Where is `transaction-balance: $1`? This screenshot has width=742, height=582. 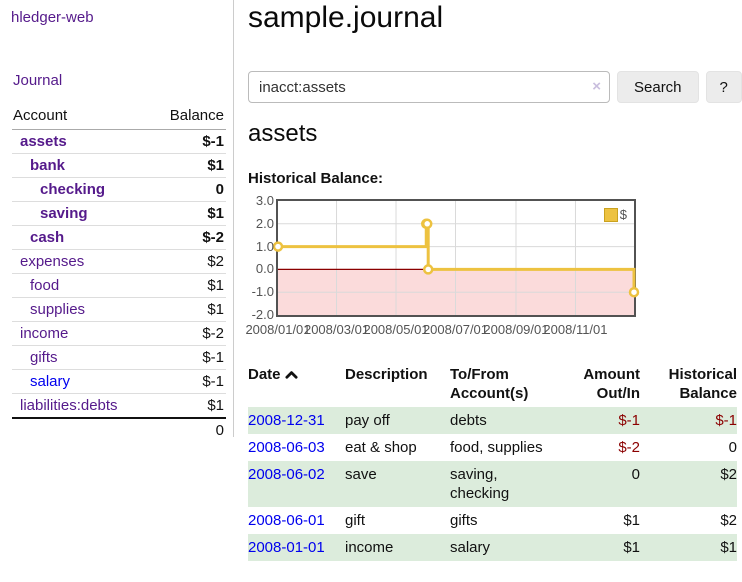 transaction-balance: $1 is located at coordinates (688, 547).